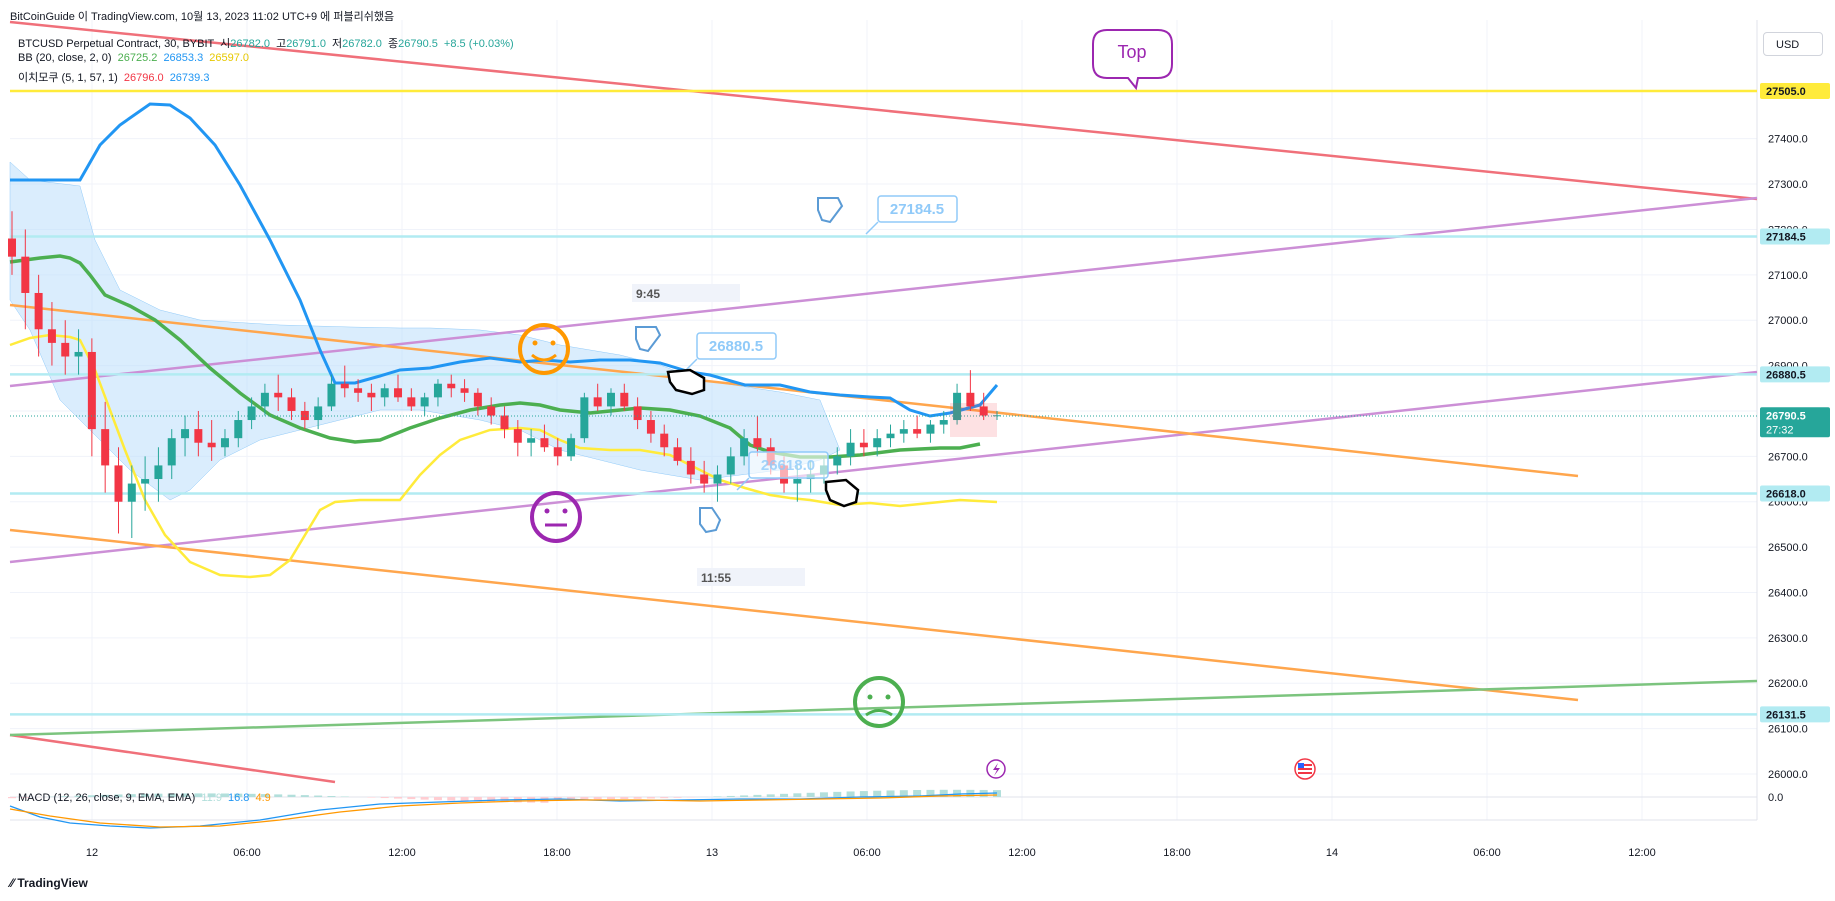 This screenshot has width=1835, height=901. What do you see at coordinates (556, 517) in the screenshot?
I see `smiley-neutral-icon` at bounding box center [556, 517].